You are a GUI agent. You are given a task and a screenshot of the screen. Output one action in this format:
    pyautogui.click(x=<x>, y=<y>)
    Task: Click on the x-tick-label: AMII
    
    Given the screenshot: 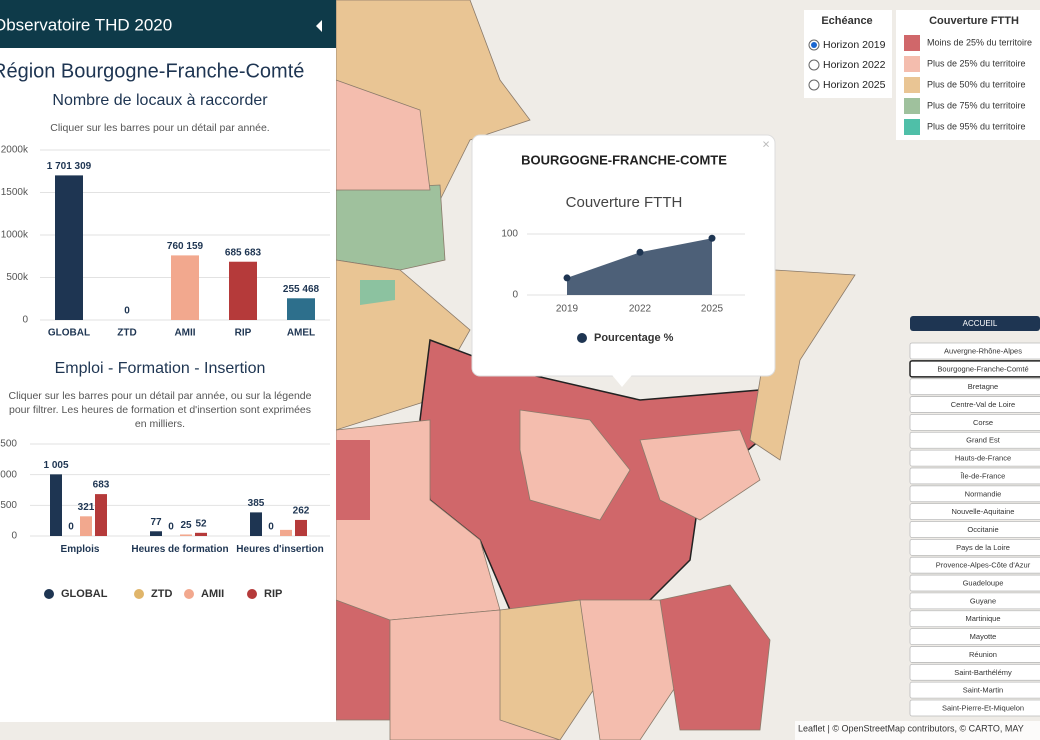 What is the action you would take?
    pyautogui.click(x=184, y=333)
    